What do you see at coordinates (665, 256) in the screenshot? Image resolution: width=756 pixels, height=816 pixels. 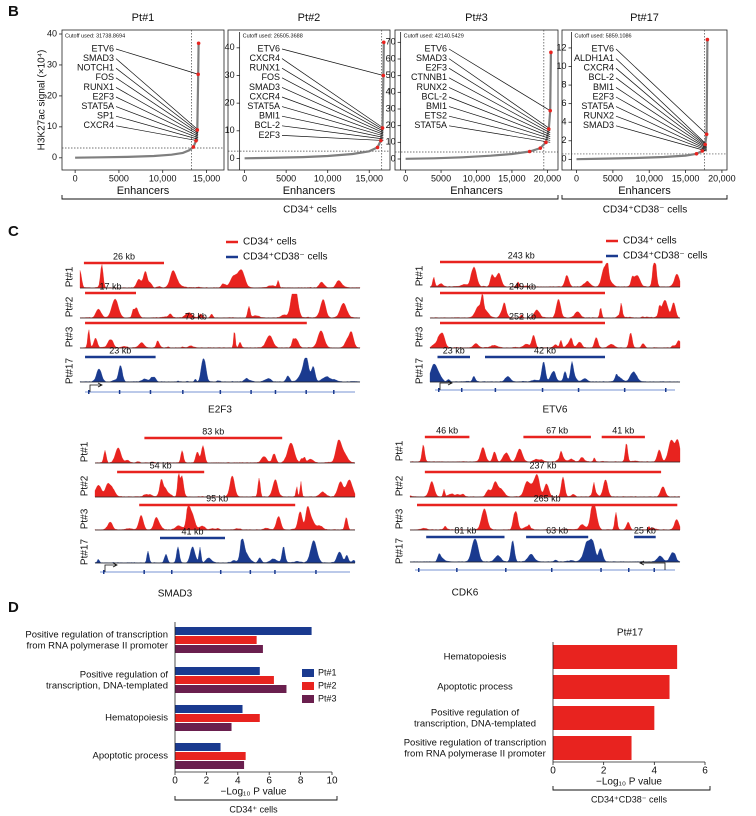 I see `legend-label: CD34⁺CD38⁻ cells` at bounding box center [665, 256].